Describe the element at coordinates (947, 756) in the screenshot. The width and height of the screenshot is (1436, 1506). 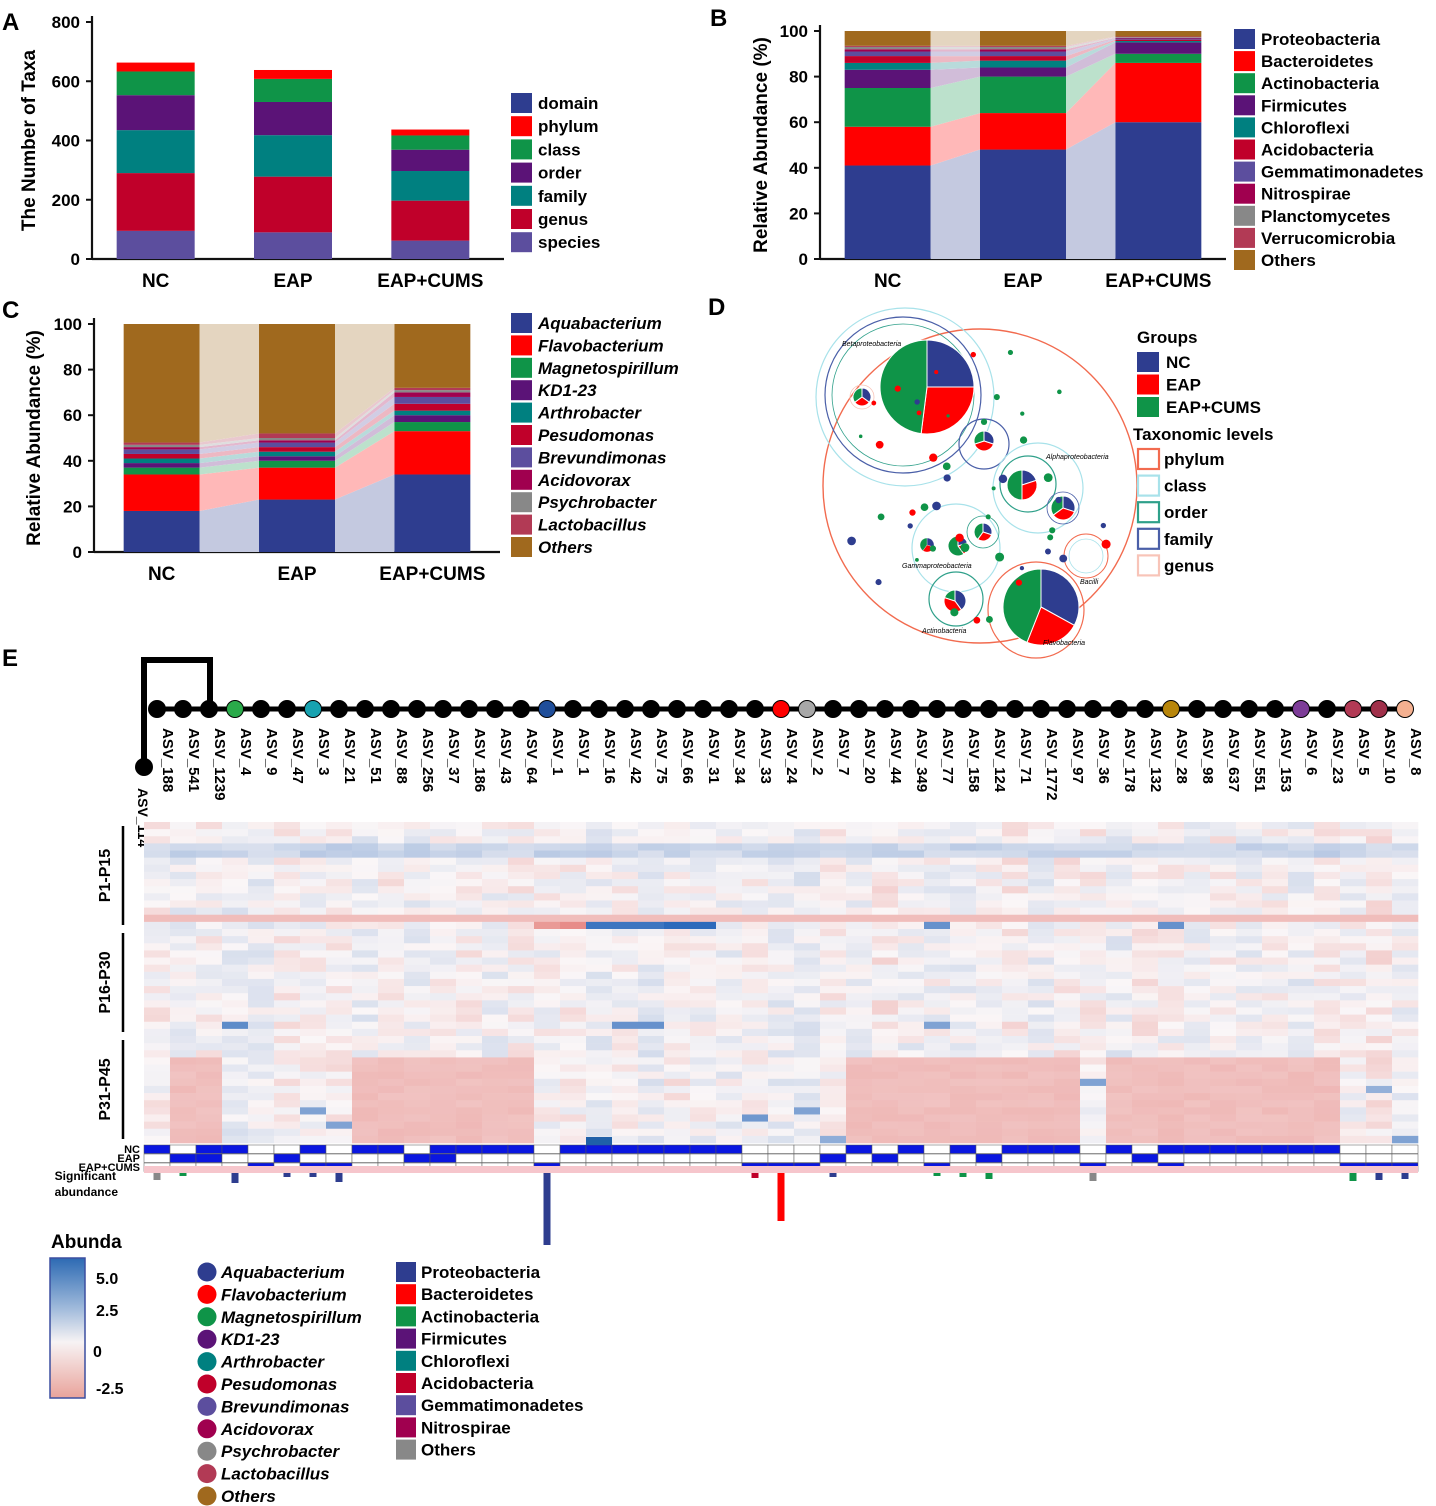
I see `asv-label: ASV_77` at that location.